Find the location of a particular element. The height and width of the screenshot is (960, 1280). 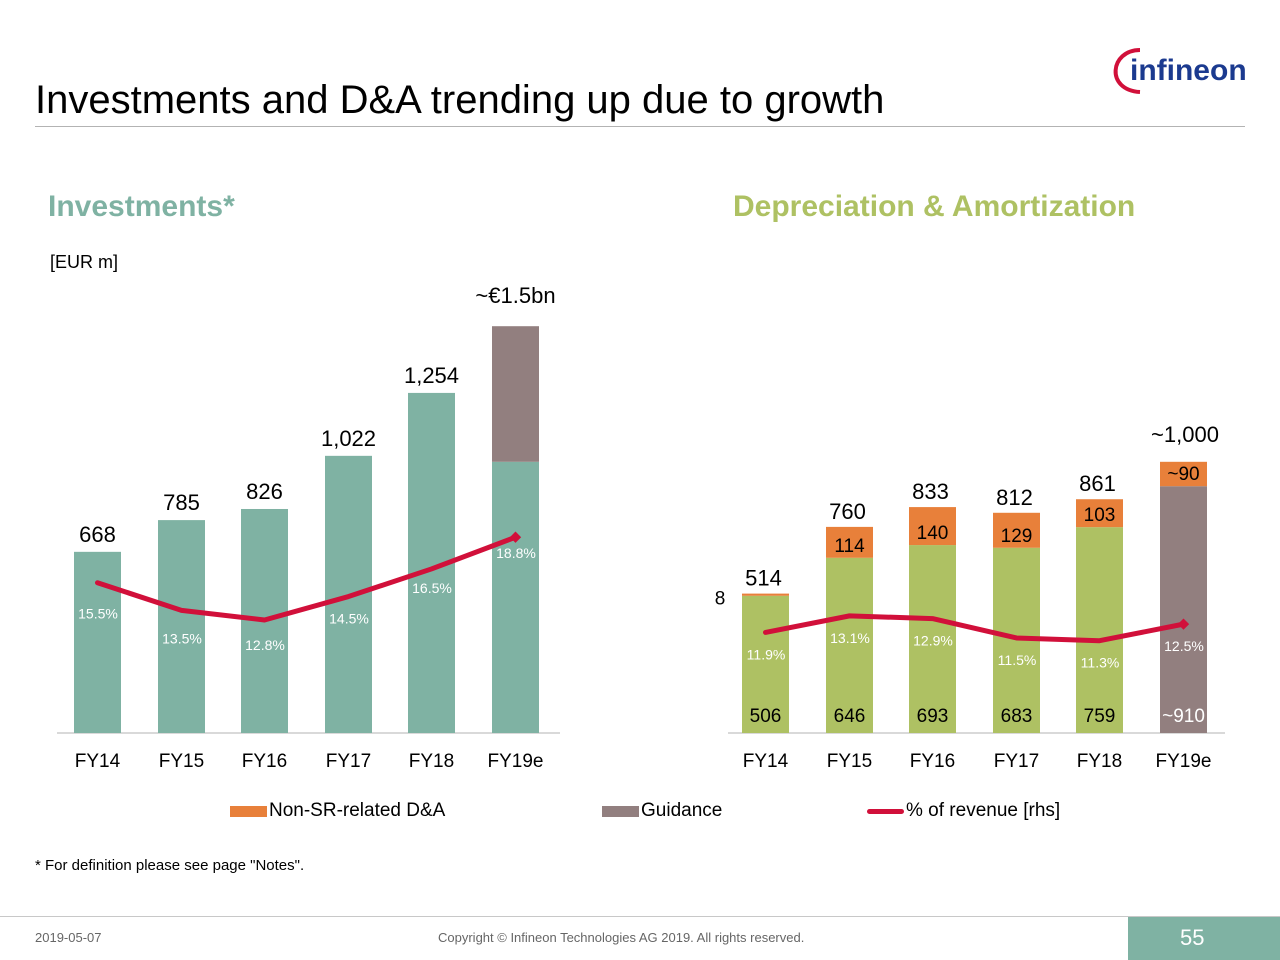

legend-guidance: Guidance is located at coordinates (662, 811).